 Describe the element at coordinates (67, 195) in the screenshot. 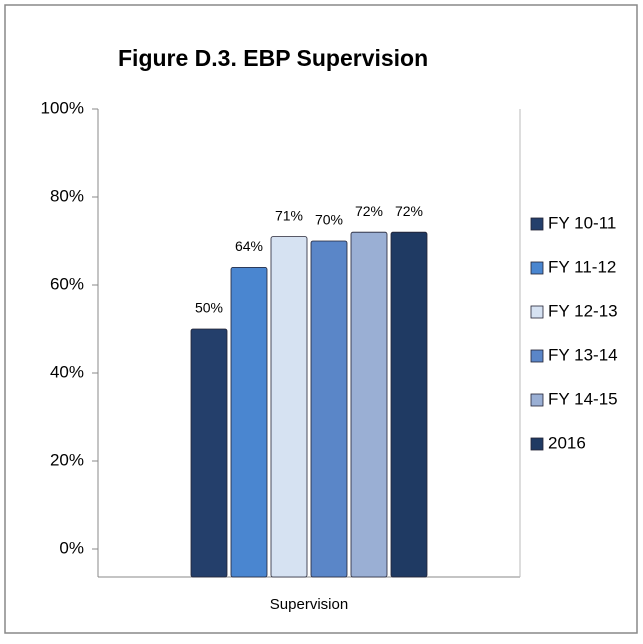

I see `y-tick-label: 80%` at that location.